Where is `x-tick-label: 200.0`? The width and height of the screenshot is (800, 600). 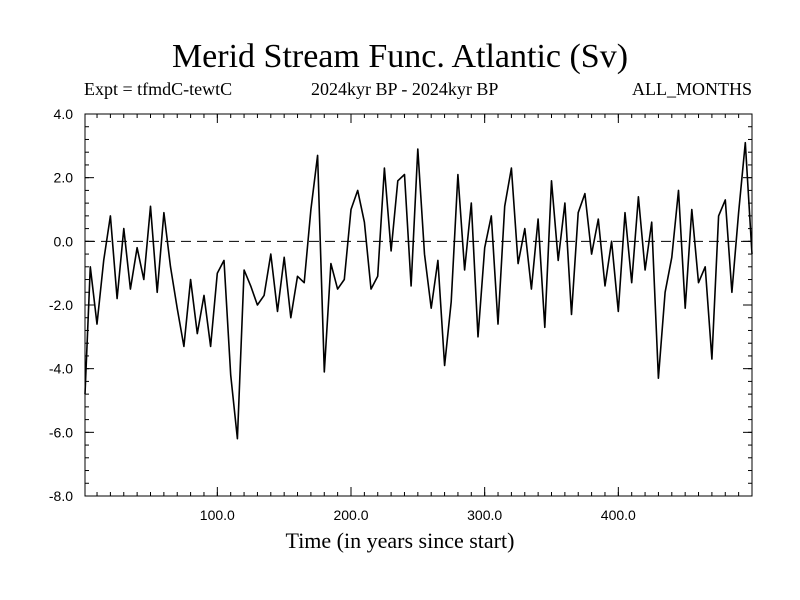
x-tick-label: 200.0 is located at coordinates (350, 515).